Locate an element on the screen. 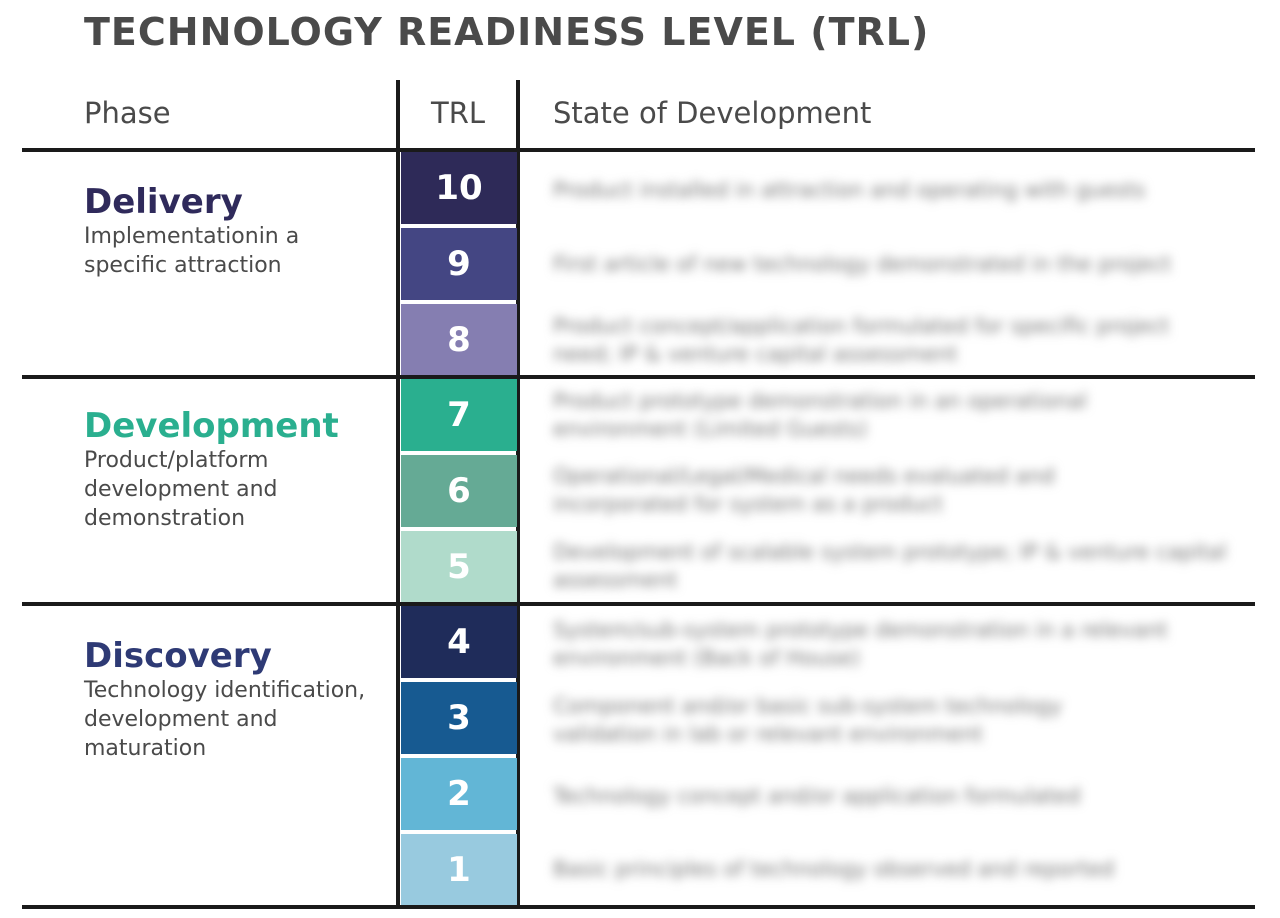 The width and height of the screenshot is (1280, 918). header-state: State of Development is located at coordinates (712, 113).